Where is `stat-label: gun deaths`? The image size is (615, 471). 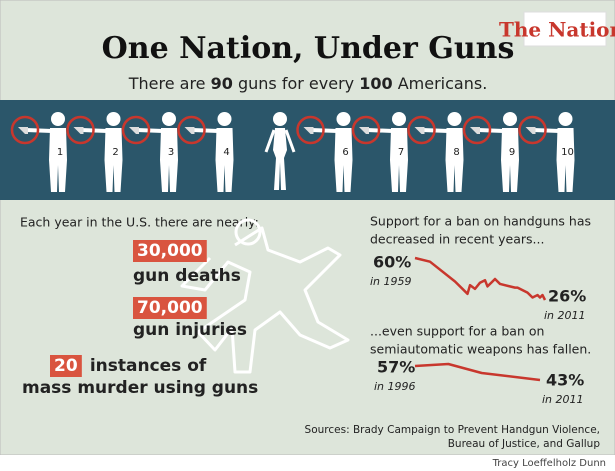
stat-label: gun deaths is located at coordinates (187, 276).